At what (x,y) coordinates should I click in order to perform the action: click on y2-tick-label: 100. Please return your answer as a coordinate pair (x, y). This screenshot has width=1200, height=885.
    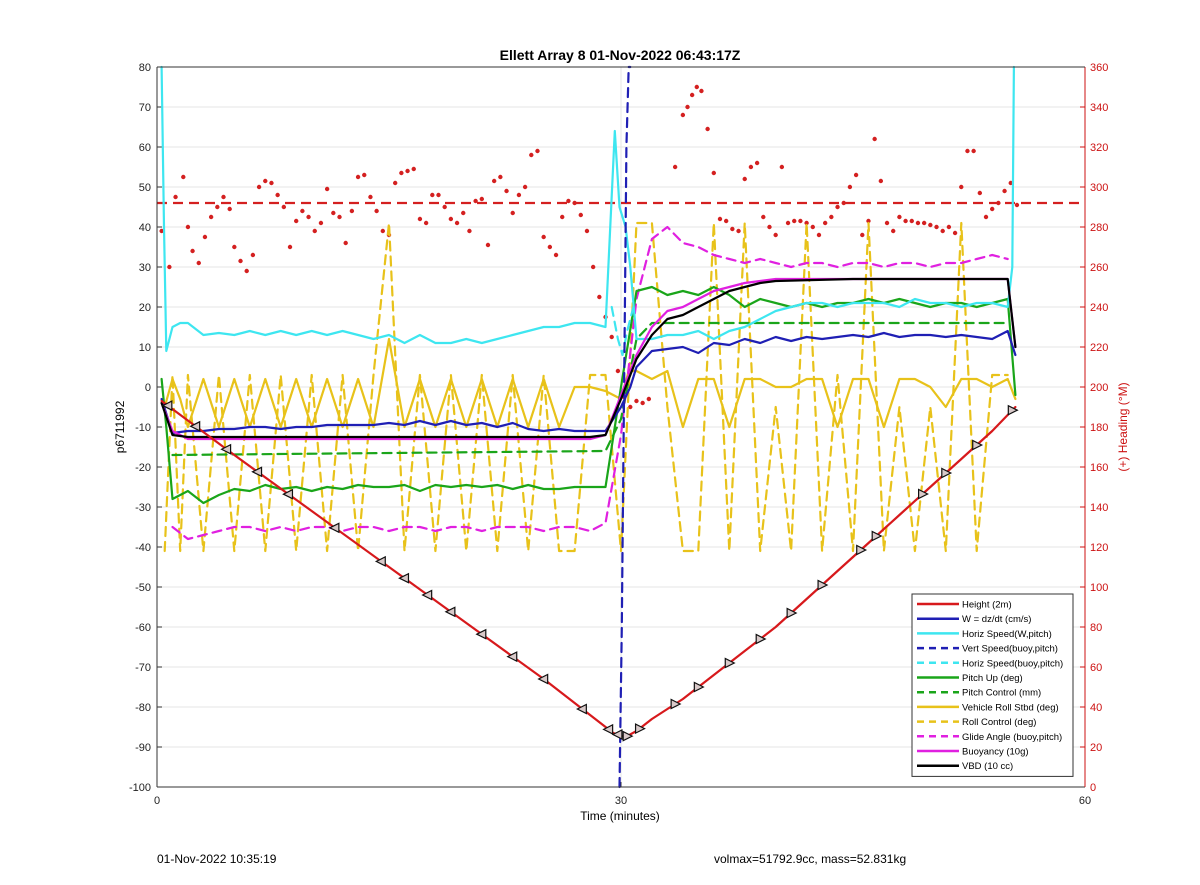
    Looking at the image, I should click on (1099, 588).